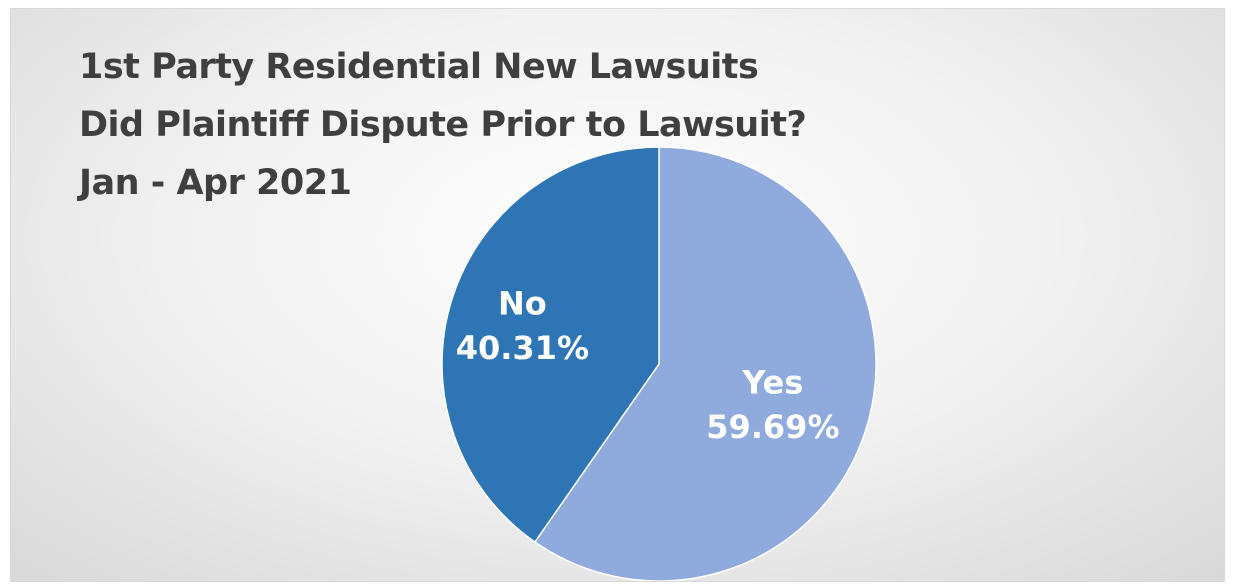 This screenshot has width=1233, height=584. Describe the element at coordinates (522, 304) in the screenshot. I see `slice-category-label-no: No` at that location.